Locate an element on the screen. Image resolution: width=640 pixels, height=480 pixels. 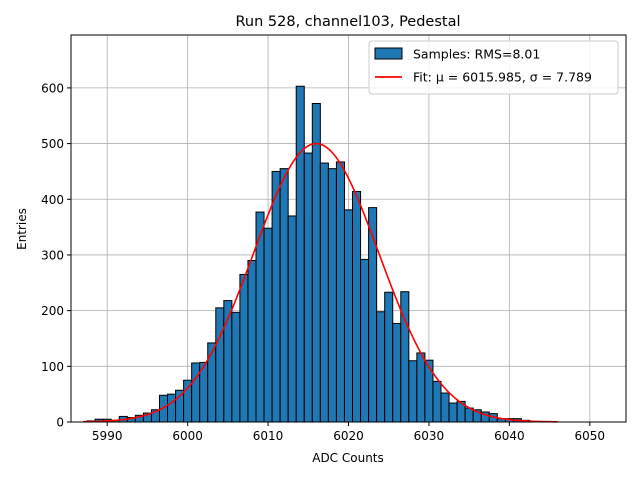
x-axis-ticks: 5990 6000 6010 6020 6030 6040 6050 is located at coordinates (348, 432).